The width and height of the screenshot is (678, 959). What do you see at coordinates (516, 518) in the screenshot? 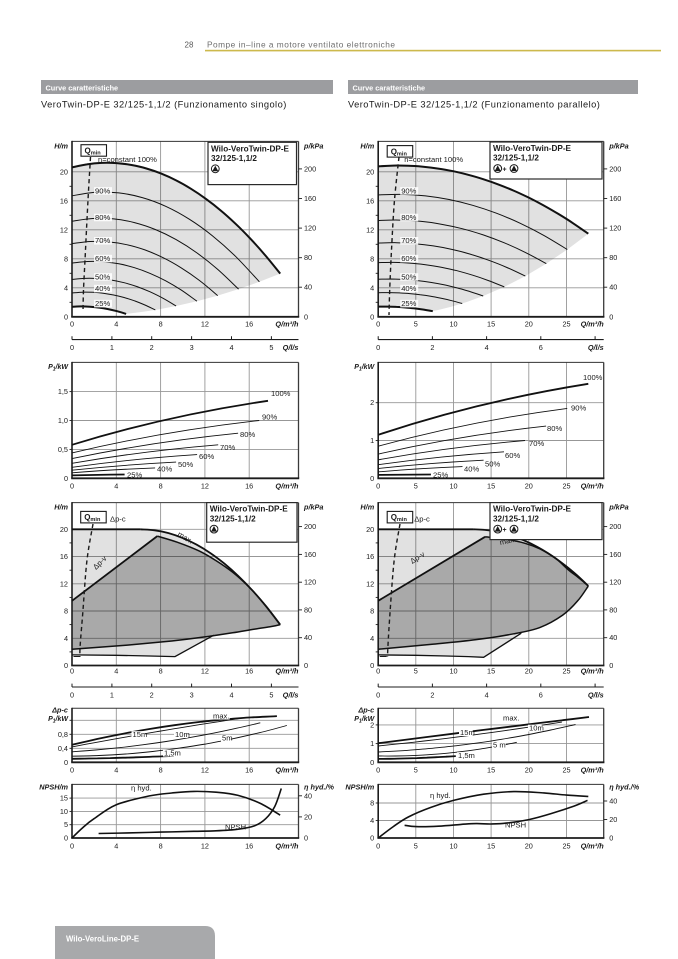
I see `svg-text: 32/125-1,1/2` at bounding box center [516, 518].